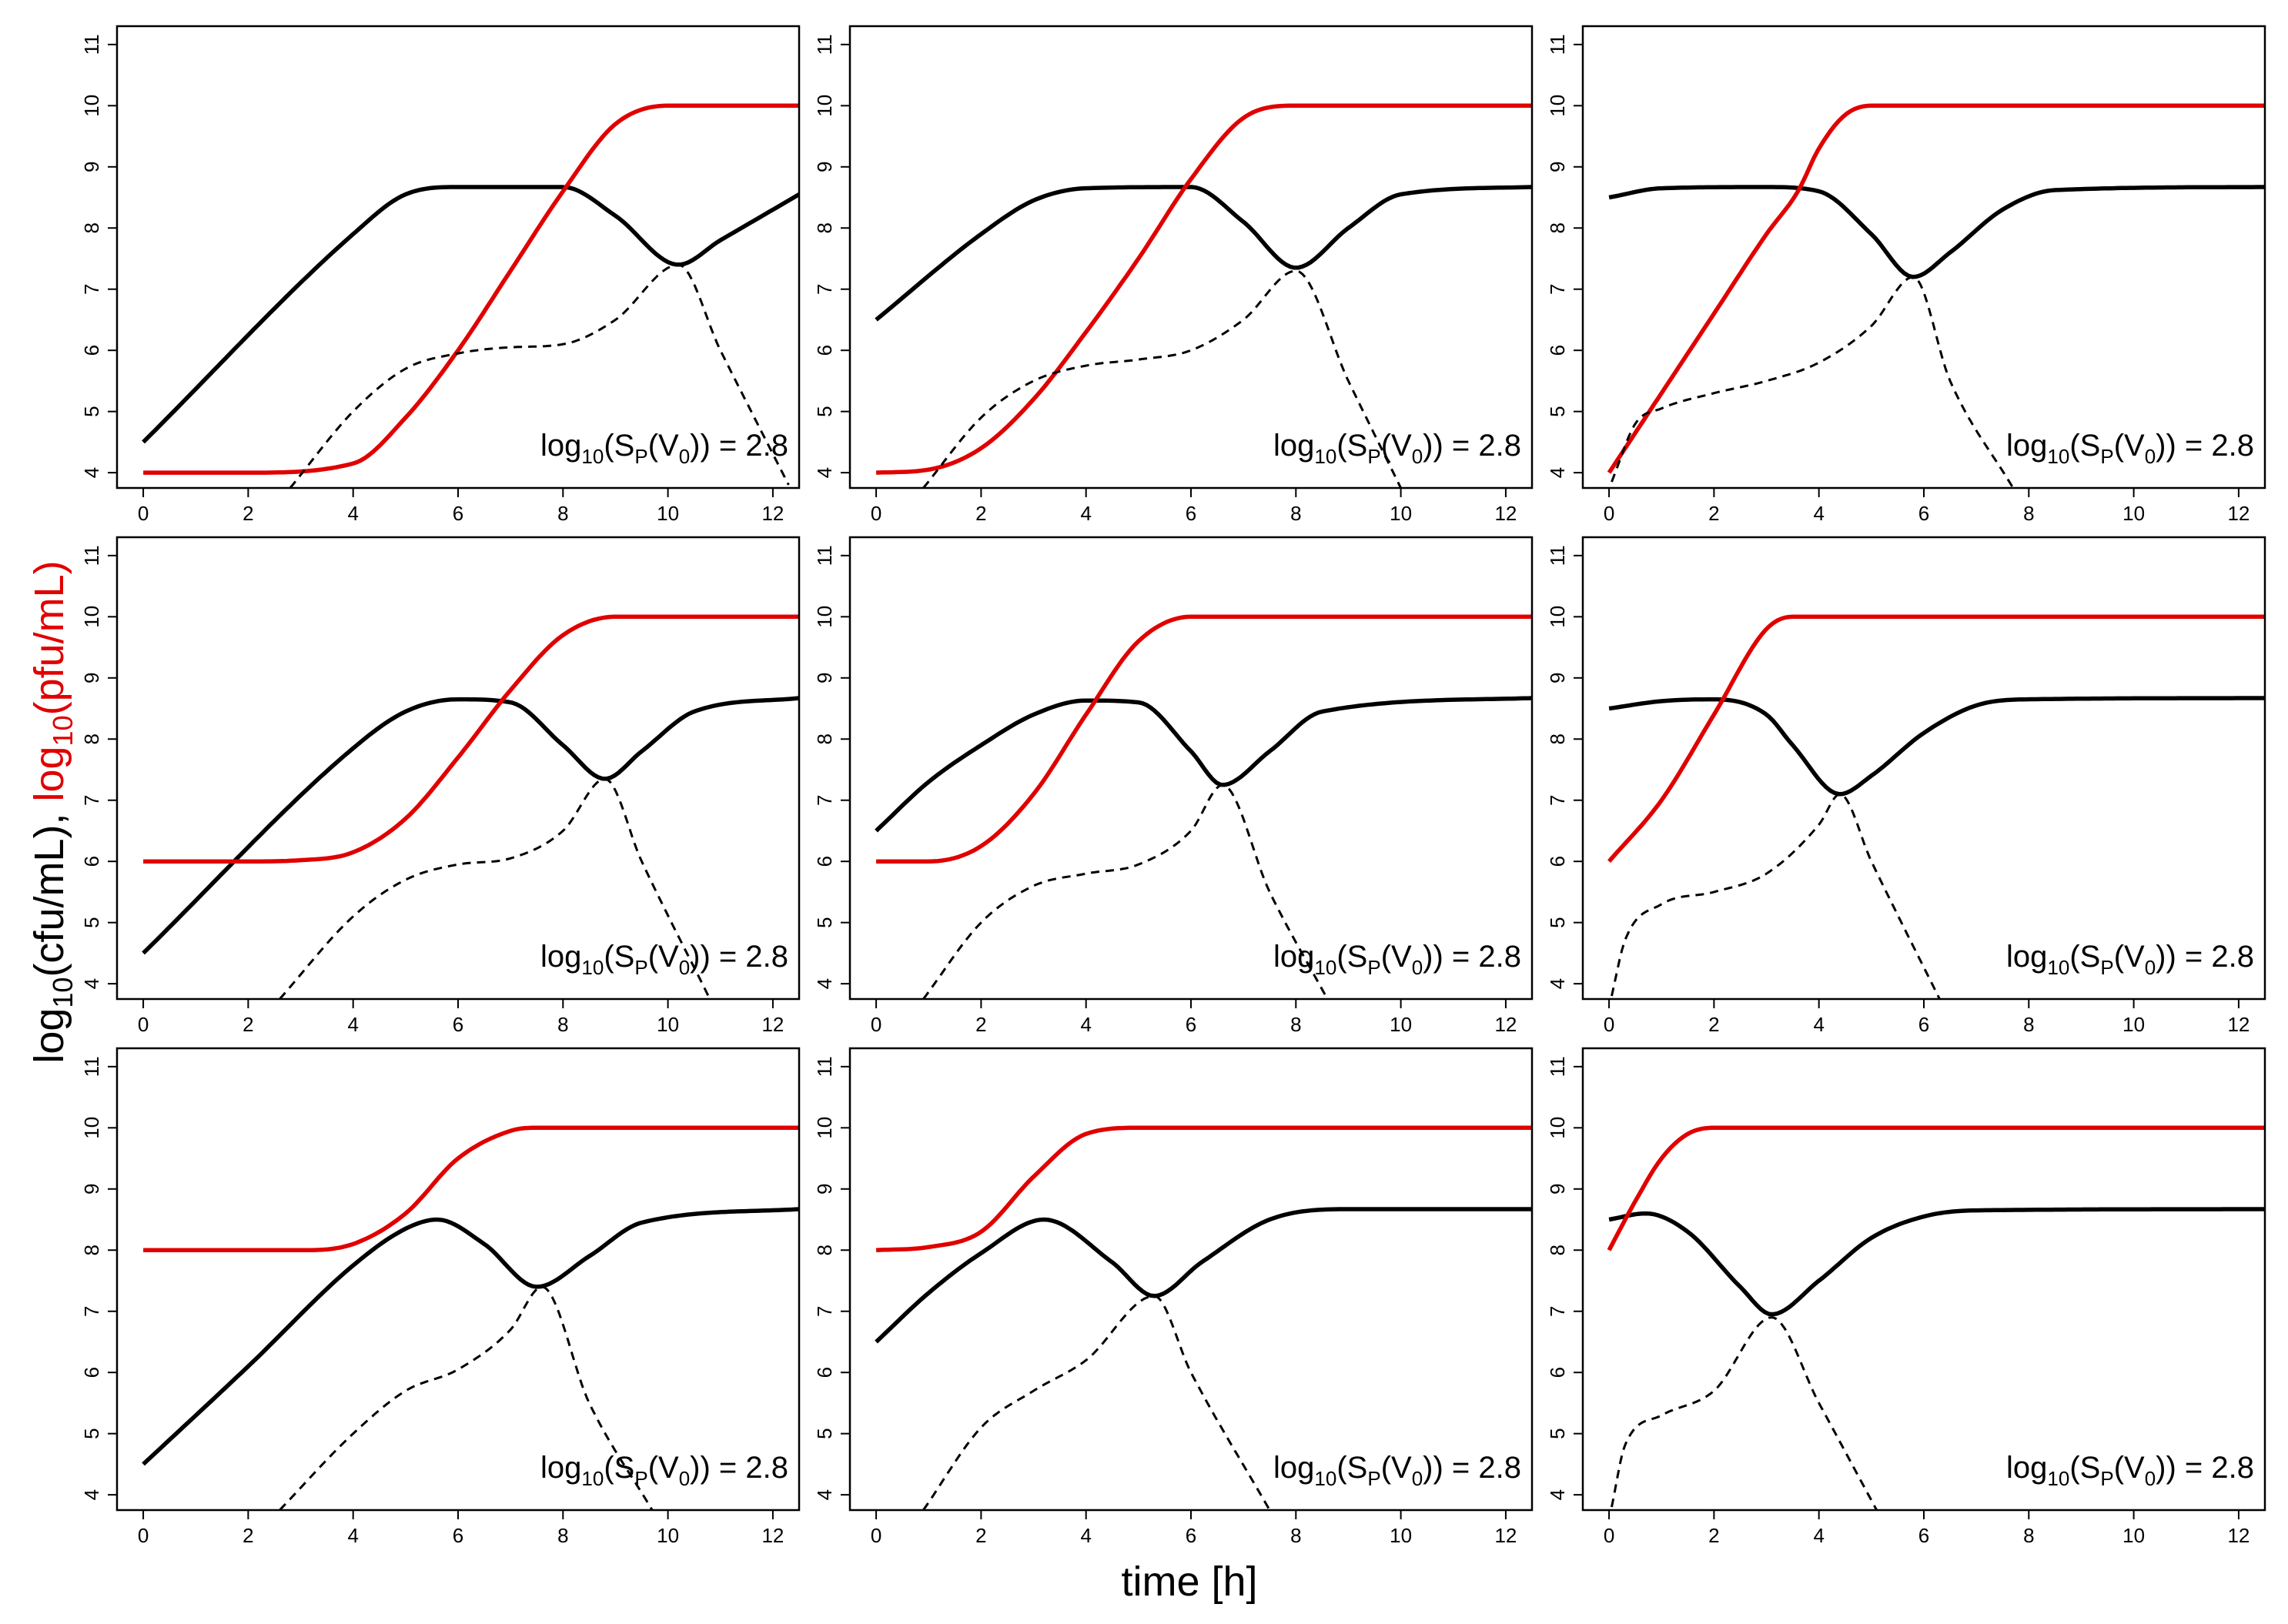 The image size is (2288, 1624). I want to click on y-tick-label: 7, so click(91, 799).